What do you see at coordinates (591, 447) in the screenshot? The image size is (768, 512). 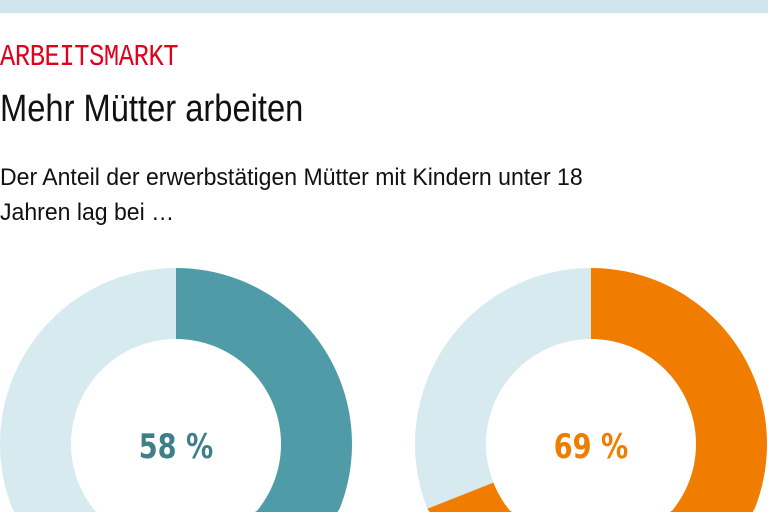 I see `donut-value-label: 69 %` at bounding box center [591, 447].